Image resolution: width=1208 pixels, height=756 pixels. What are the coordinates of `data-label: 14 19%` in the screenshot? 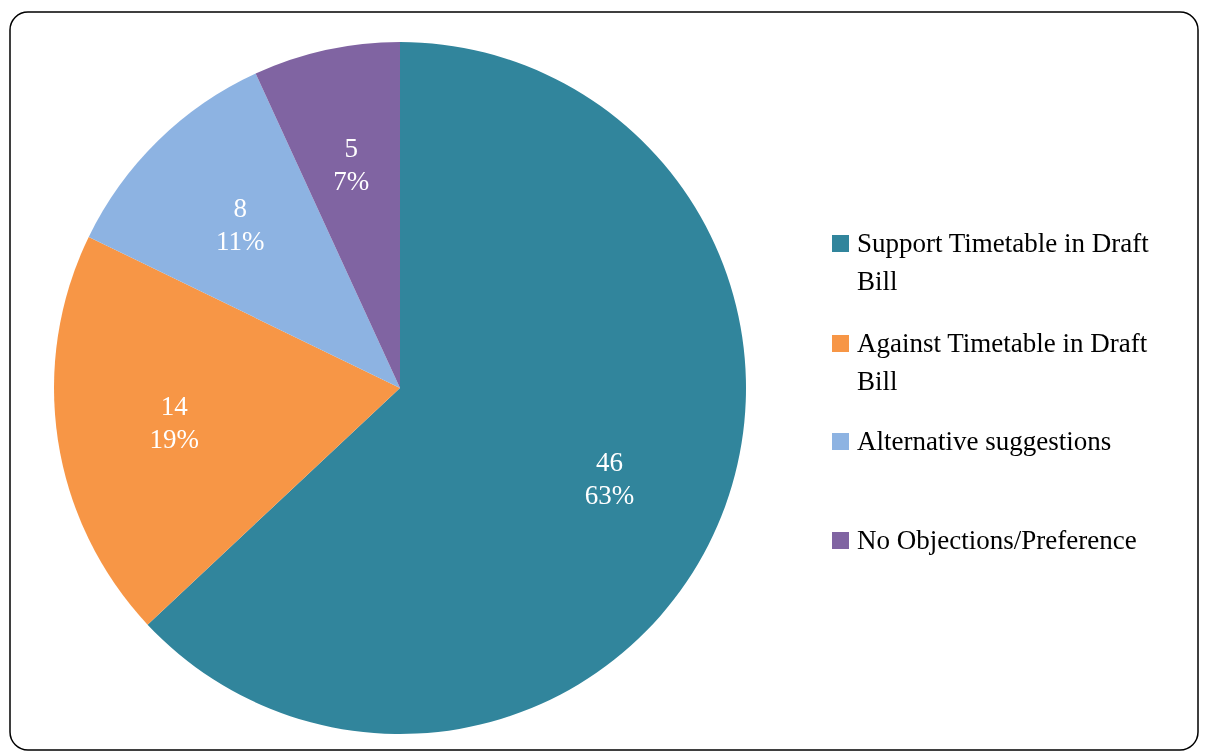 It's located at (174, 422).